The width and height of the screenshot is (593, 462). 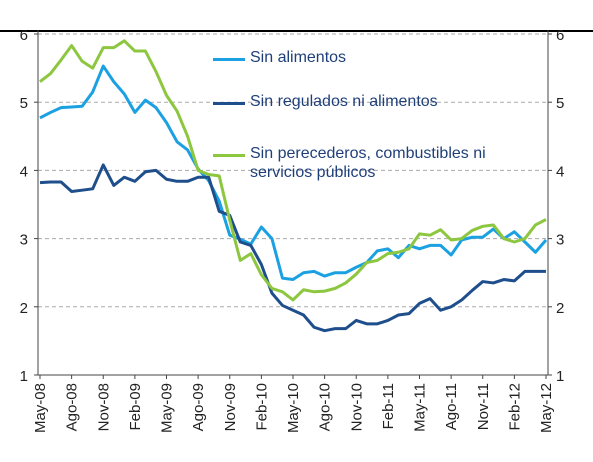 I want to click on y-tick-label: 4, so click(x=24, y=171).